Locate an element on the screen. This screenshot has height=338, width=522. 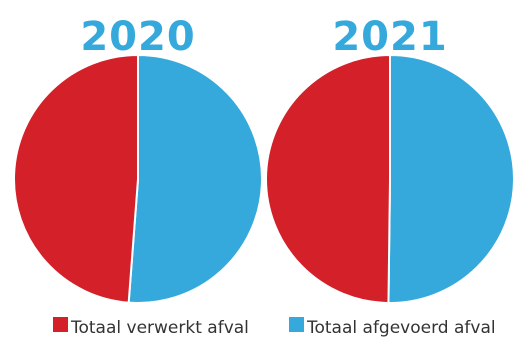
chart-title-2020: 2020 is located at coordinates (137, 37).